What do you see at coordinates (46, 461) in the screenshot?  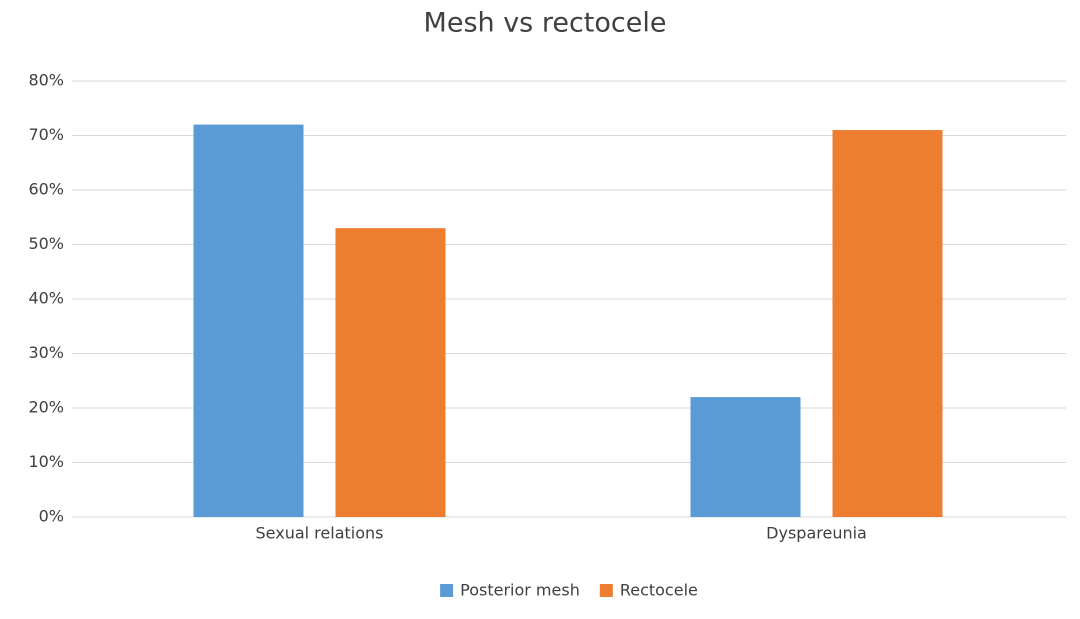 I see `y-tick-label: 10%` at bounding box center [46, 461].